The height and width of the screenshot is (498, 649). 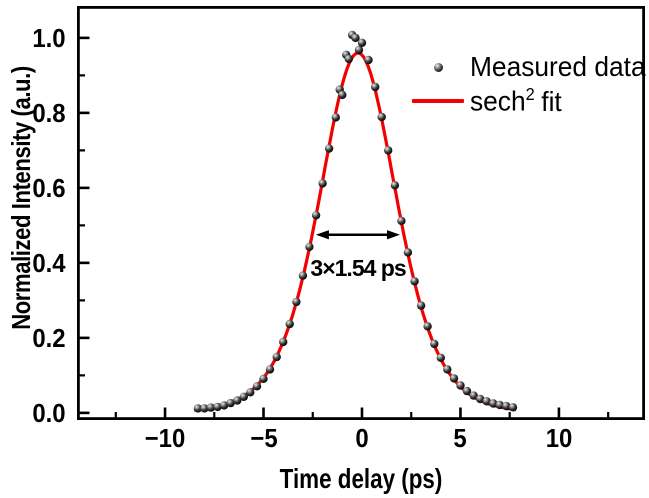 I want to click on x-tick-label: 5, so click(x=460, y=438).